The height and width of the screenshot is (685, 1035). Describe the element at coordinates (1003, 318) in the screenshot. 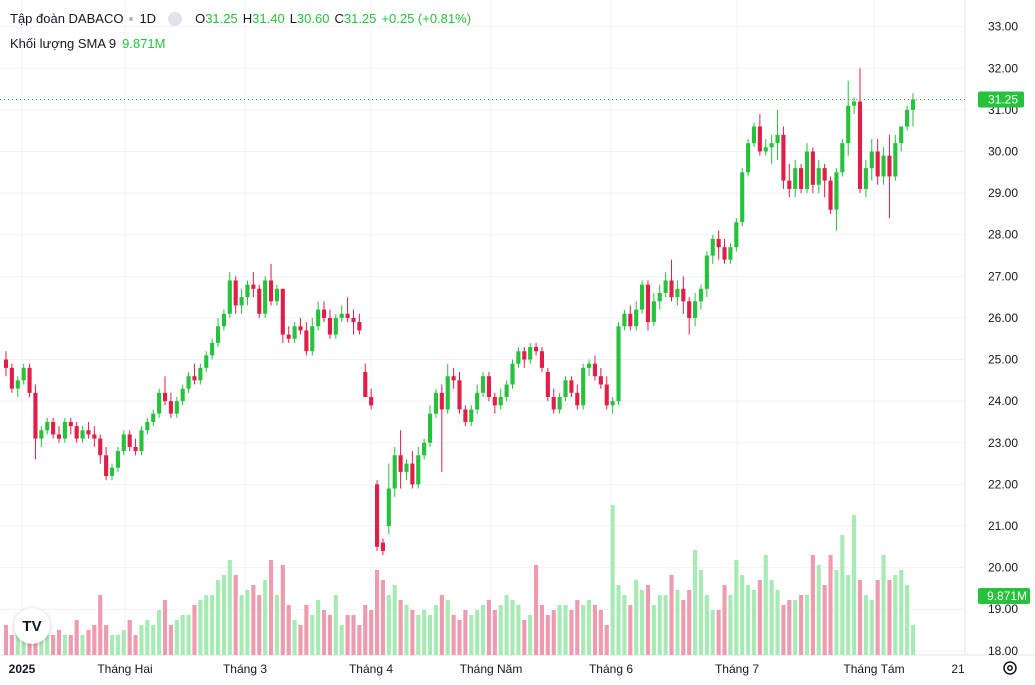

I see `price-tick-label: 26.00` at that location.